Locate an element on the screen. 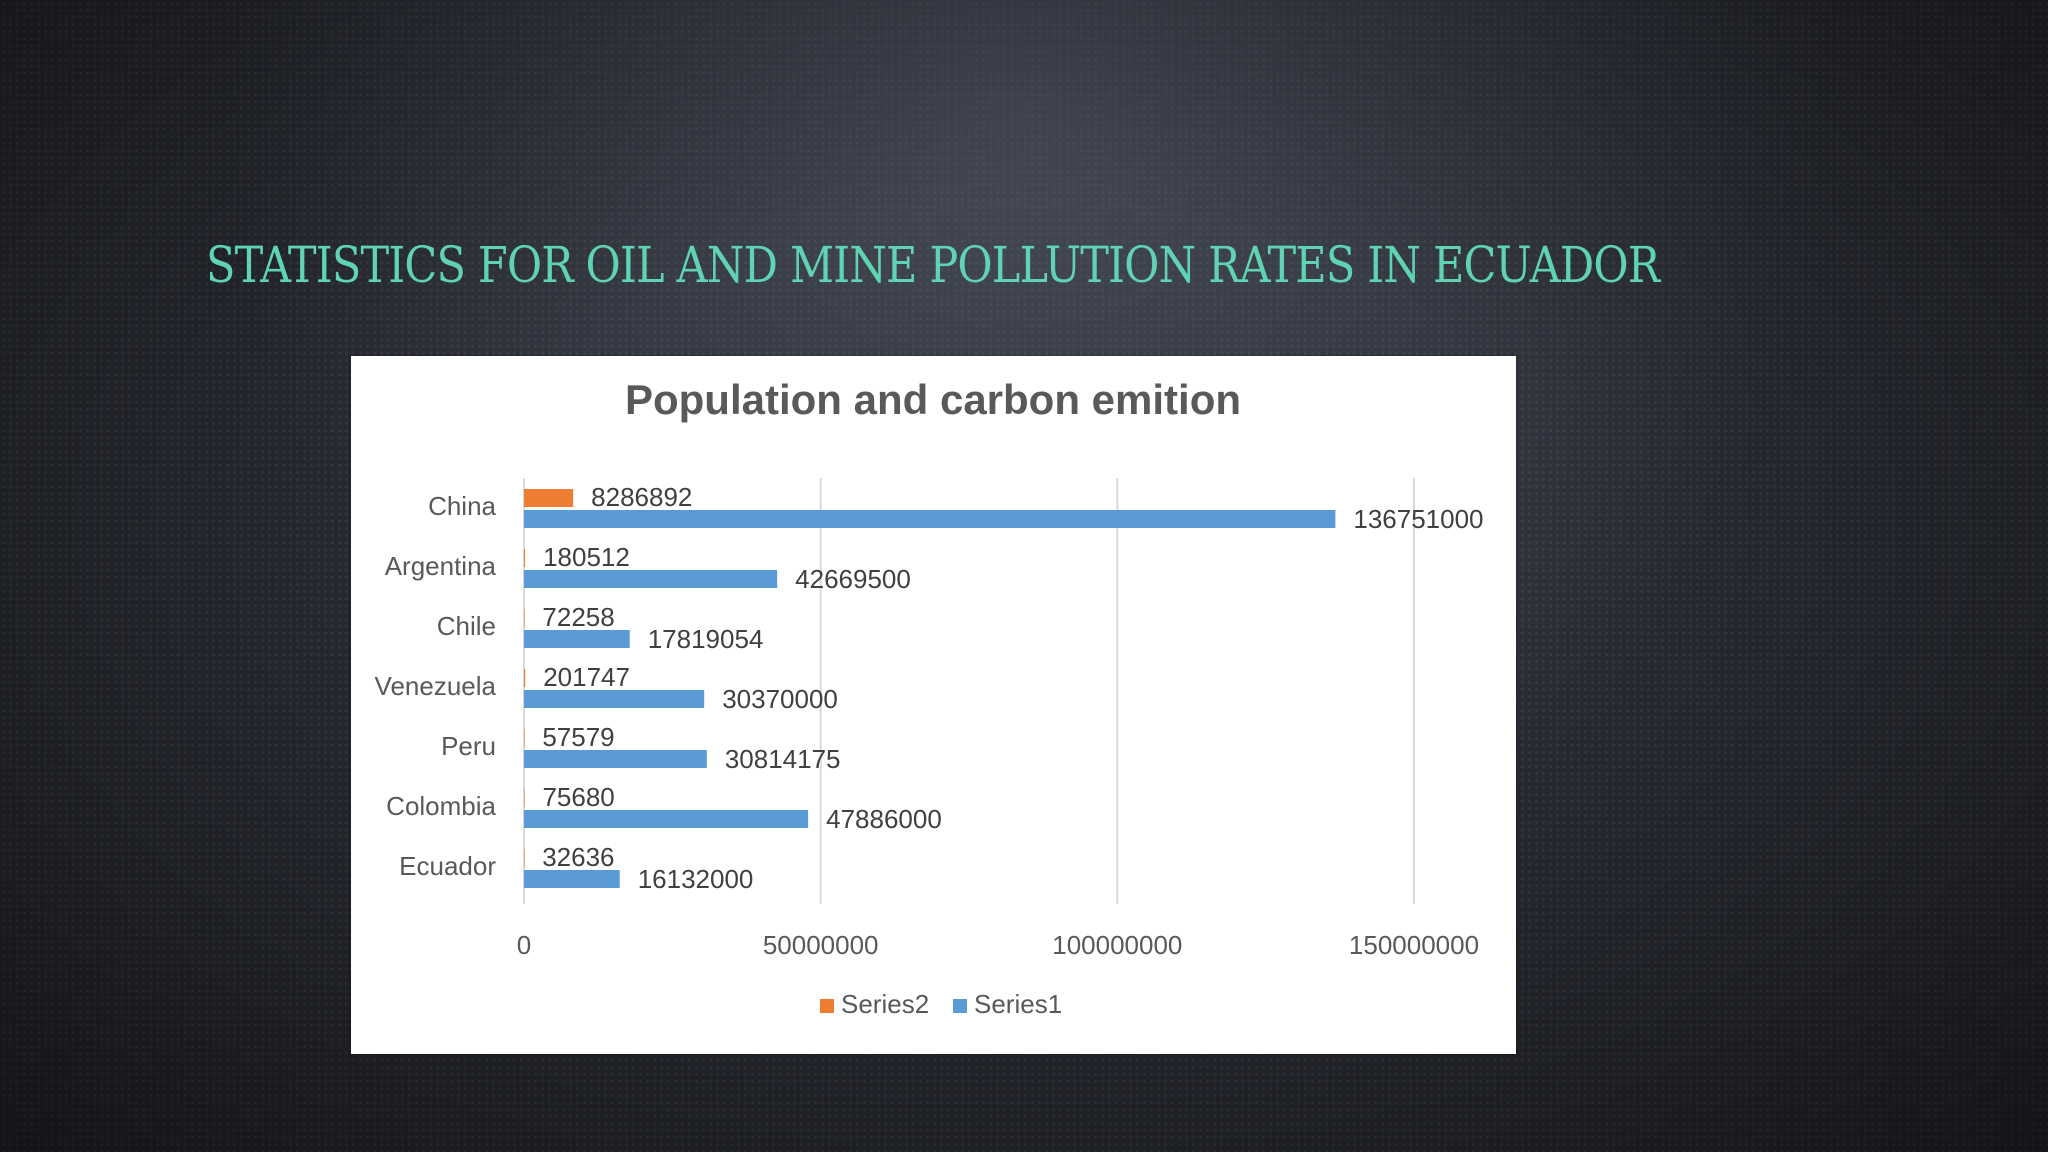 The image size is (2048, 1152). x-tick-label: 150000000 is located at coordinates (1414, 945).